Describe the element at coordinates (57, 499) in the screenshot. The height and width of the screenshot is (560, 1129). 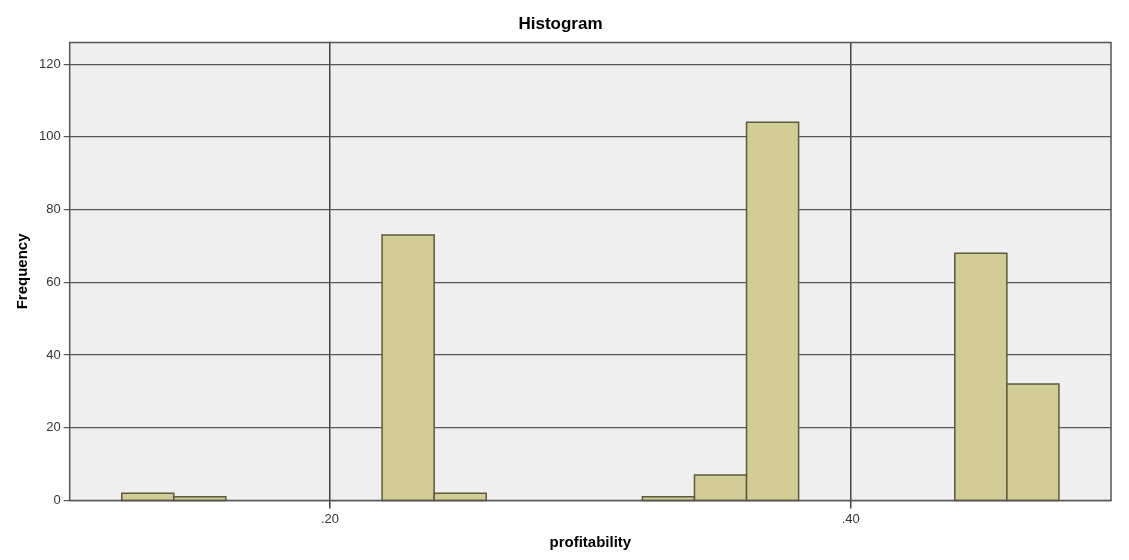
I see `y-tick-label: 0` at that location.